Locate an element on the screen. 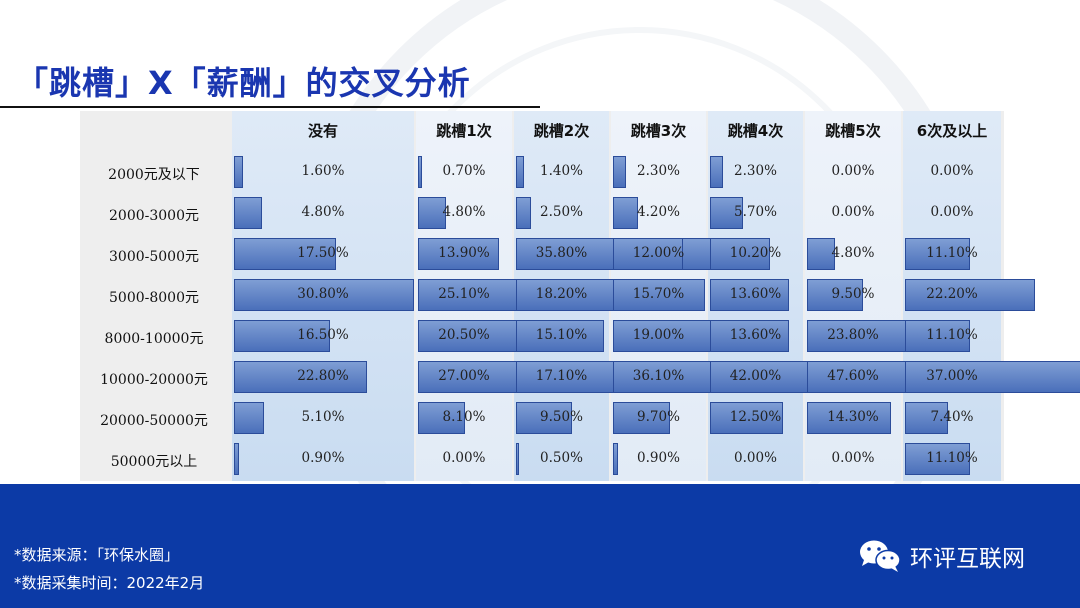 The height and width of the screenshot is (608, 1080). data-label: 20.50% is located at coordinates (464, 335).